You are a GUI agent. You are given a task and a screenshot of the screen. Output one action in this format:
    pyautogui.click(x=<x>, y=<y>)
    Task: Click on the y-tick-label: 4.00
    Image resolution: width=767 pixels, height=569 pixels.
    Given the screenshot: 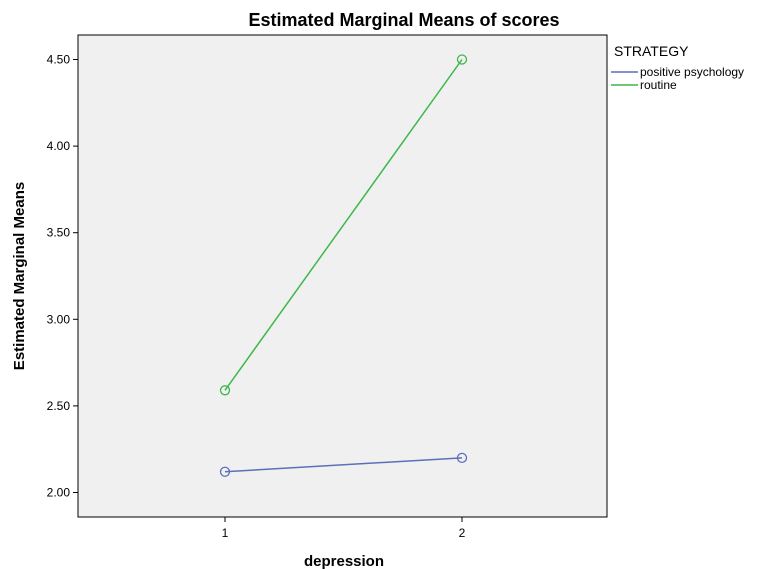 What is the action you would take?
    pyautogui.click(x=59, y=146)
    